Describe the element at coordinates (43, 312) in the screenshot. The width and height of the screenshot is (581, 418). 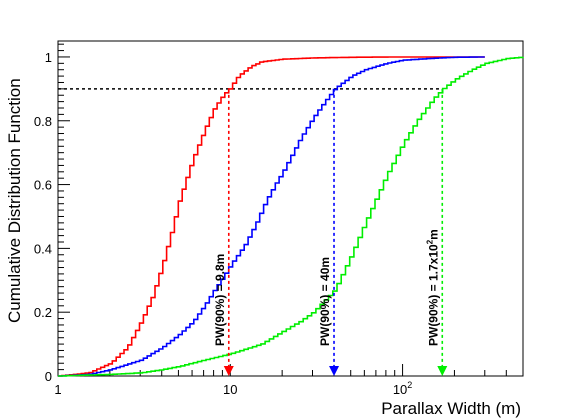
I see `y-tick-label: 0.2` at that location.